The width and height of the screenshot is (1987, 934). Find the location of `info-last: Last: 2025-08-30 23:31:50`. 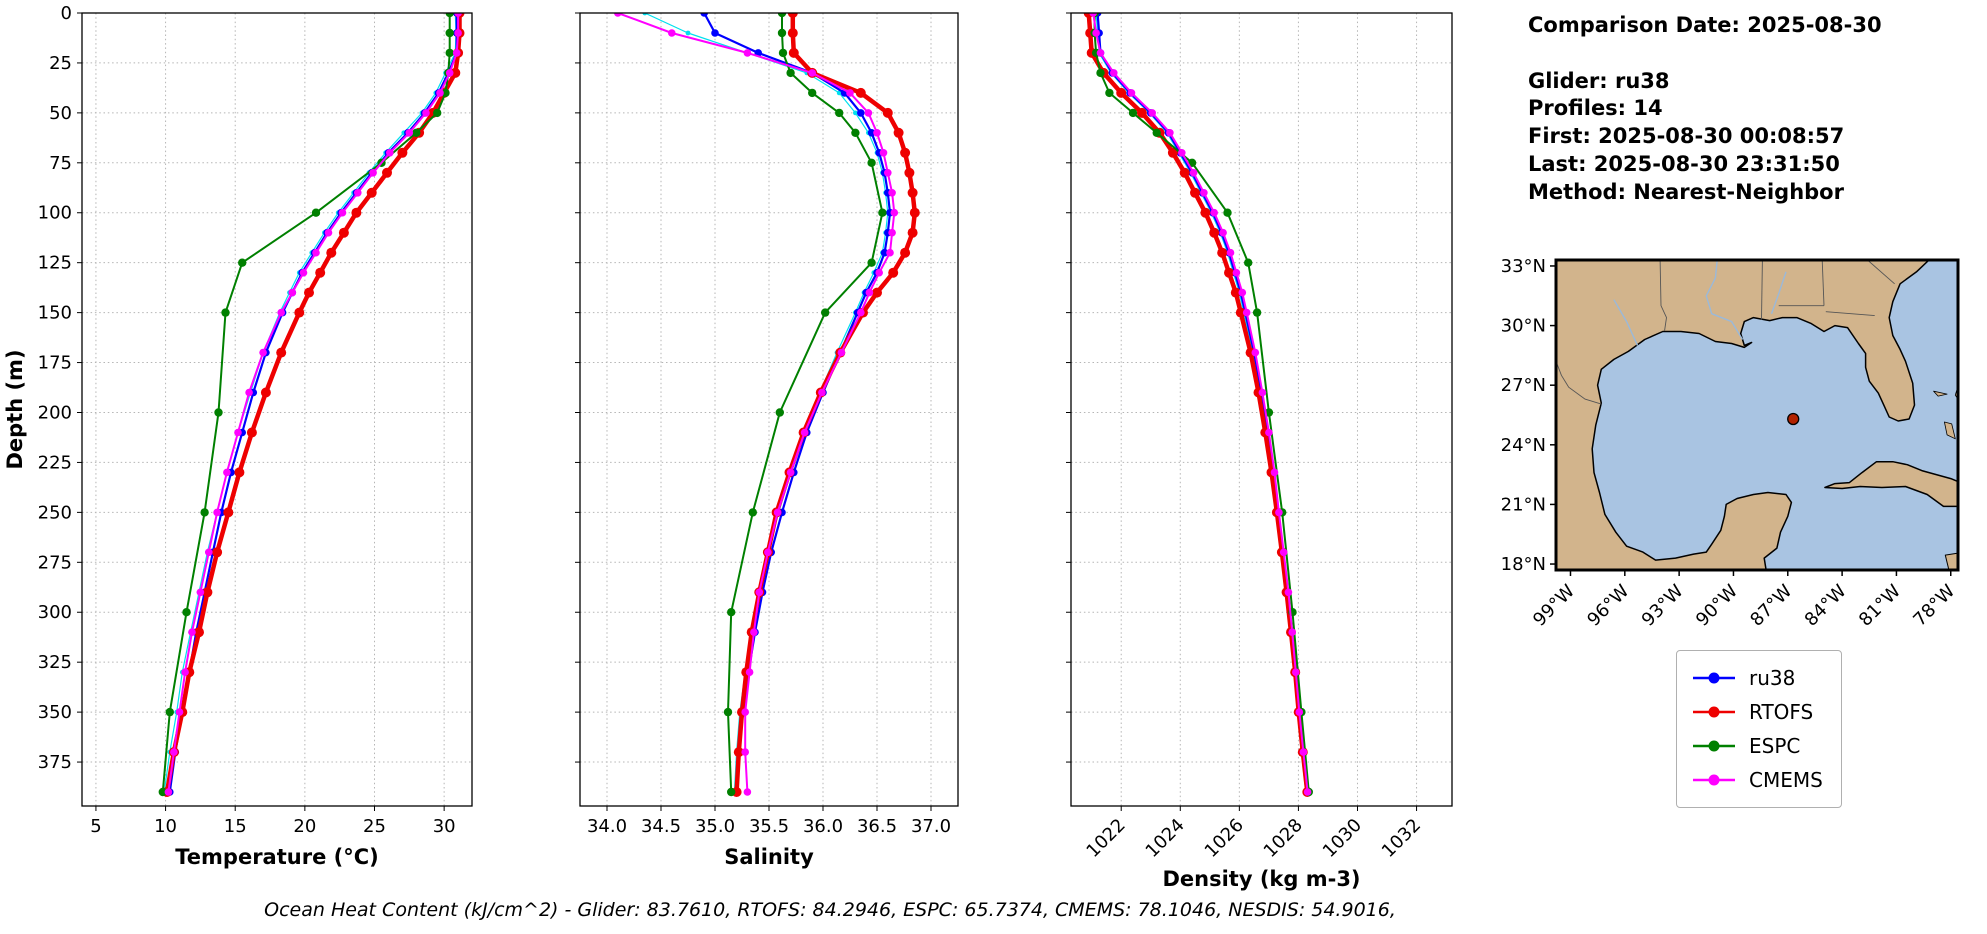

info-last: Last: 2025-08-30 23:31:50 is located at coordinates (1684, 163).